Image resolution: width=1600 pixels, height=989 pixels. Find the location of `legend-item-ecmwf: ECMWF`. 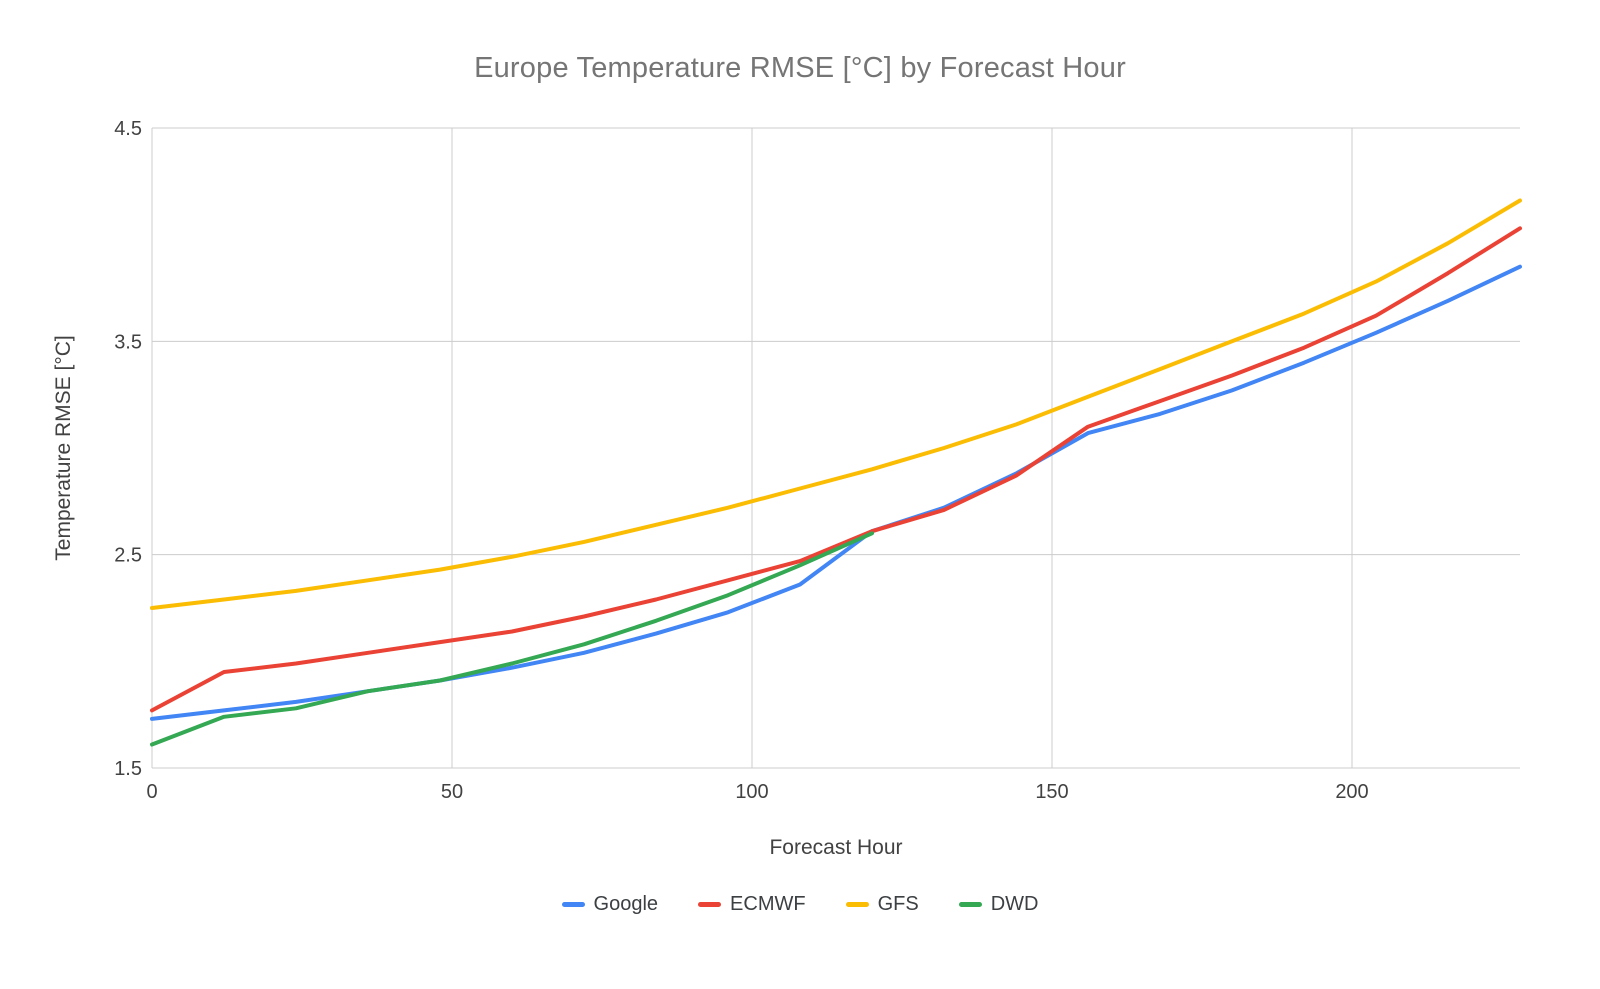

legend-item-ecmwf: ECMWF is located at coordinates (752, 904).